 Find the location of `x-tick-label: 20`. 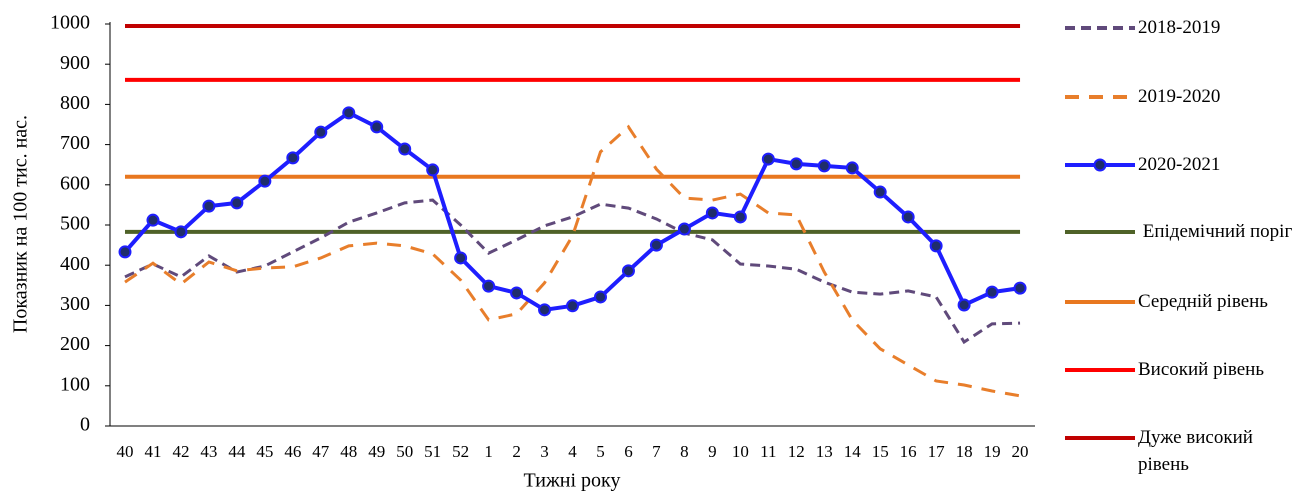

x-tick-label: 20 is located at coordinates (1020, 451).